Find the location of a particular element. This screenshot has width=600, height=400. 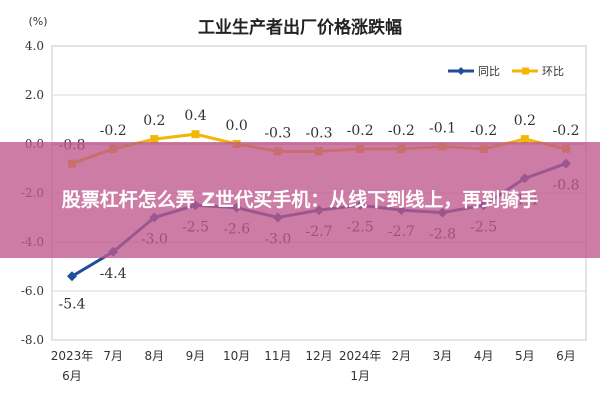

data-label: -5.4 is located at coordinates (72, 304).